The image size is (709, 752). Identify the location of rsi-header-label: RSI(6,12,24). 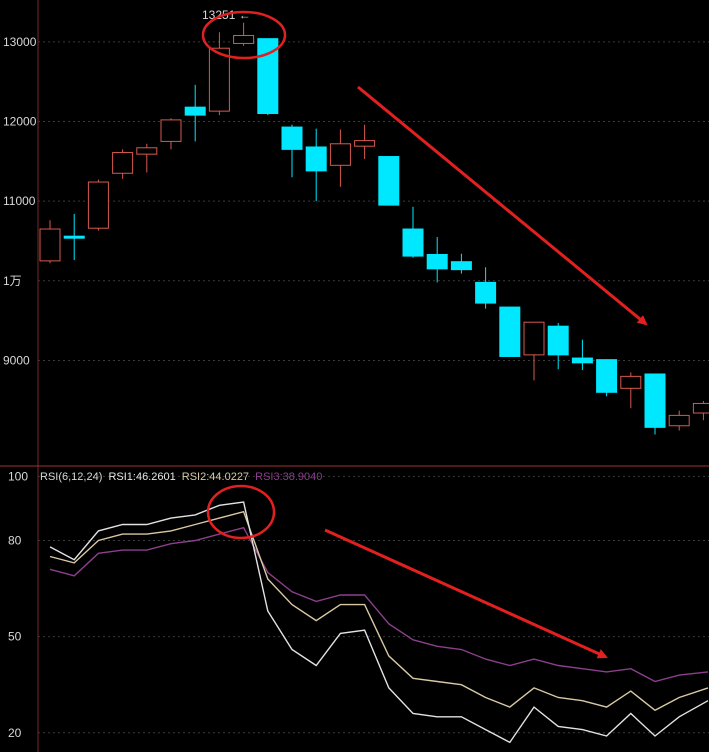
(71, 477).